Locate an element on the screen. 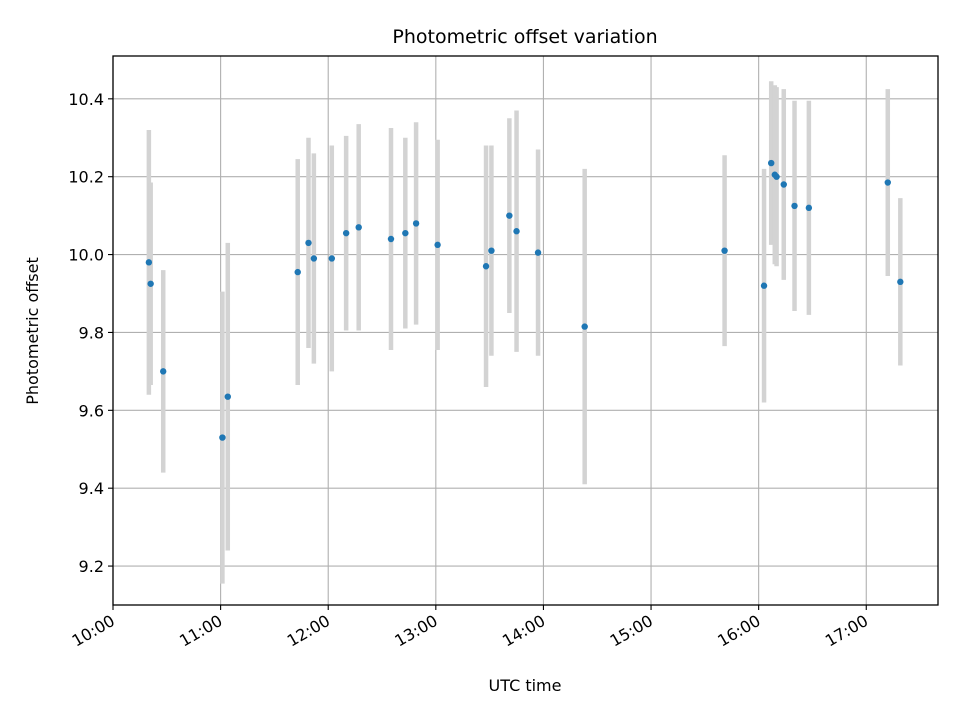 This screenshot has width=960, height=720. y-tick-label: 10.2 is located at coordinates (86, 177).